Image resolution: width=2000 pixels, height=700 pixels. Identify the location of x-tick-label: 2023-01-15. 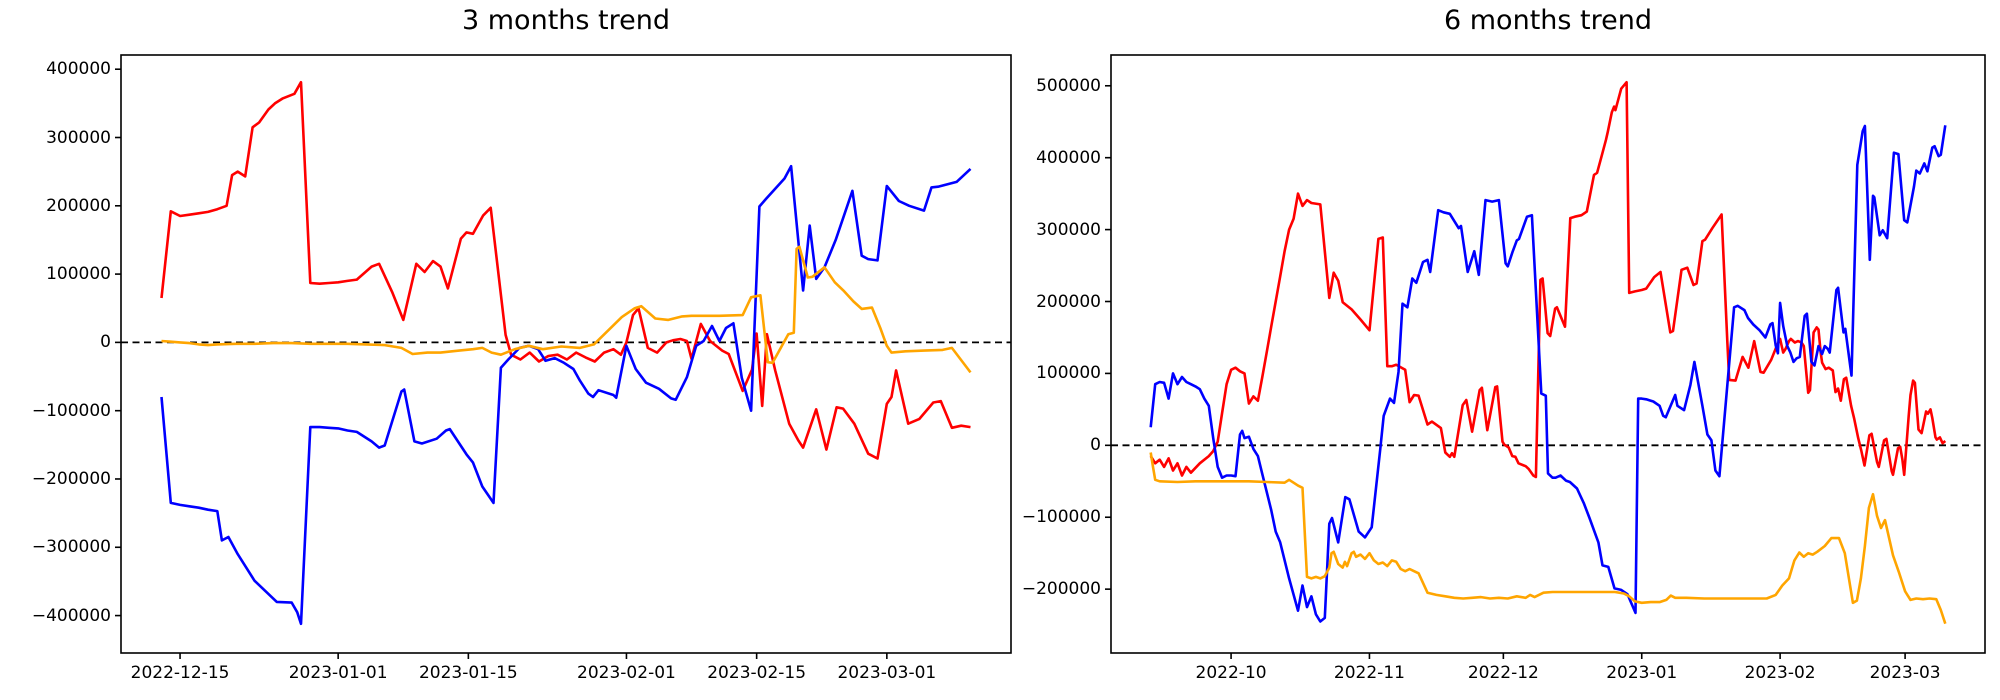
(468, 673).